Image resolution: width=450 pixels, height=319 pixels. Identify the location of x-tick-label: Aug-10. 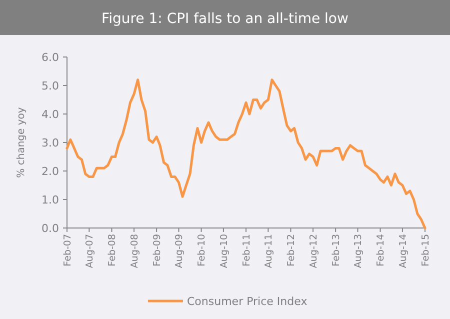
(224, 251).